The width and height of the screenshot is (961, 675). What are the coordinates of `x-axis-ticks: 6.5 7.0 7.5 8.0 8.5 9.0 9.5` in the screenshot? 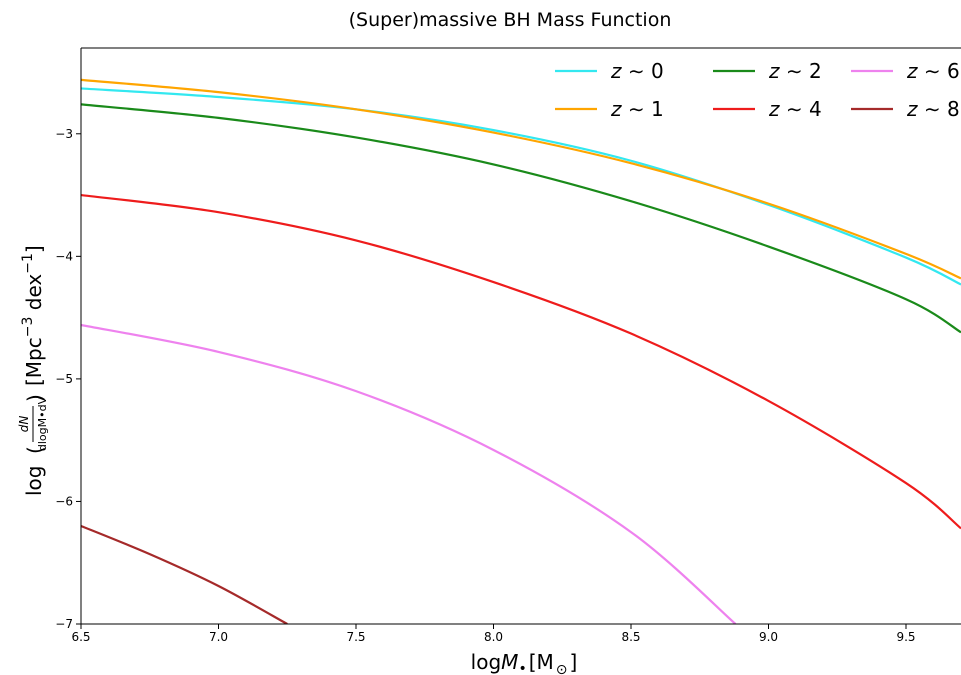 It's located at (493, 634).